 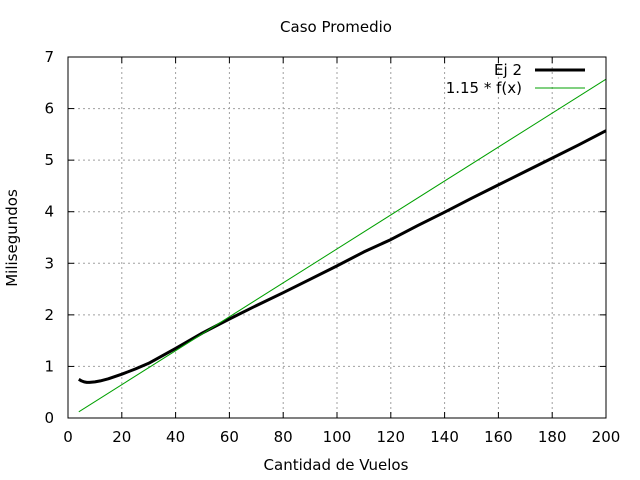 I want to click on x-tick-label: 120, so click(x=390, y=437).